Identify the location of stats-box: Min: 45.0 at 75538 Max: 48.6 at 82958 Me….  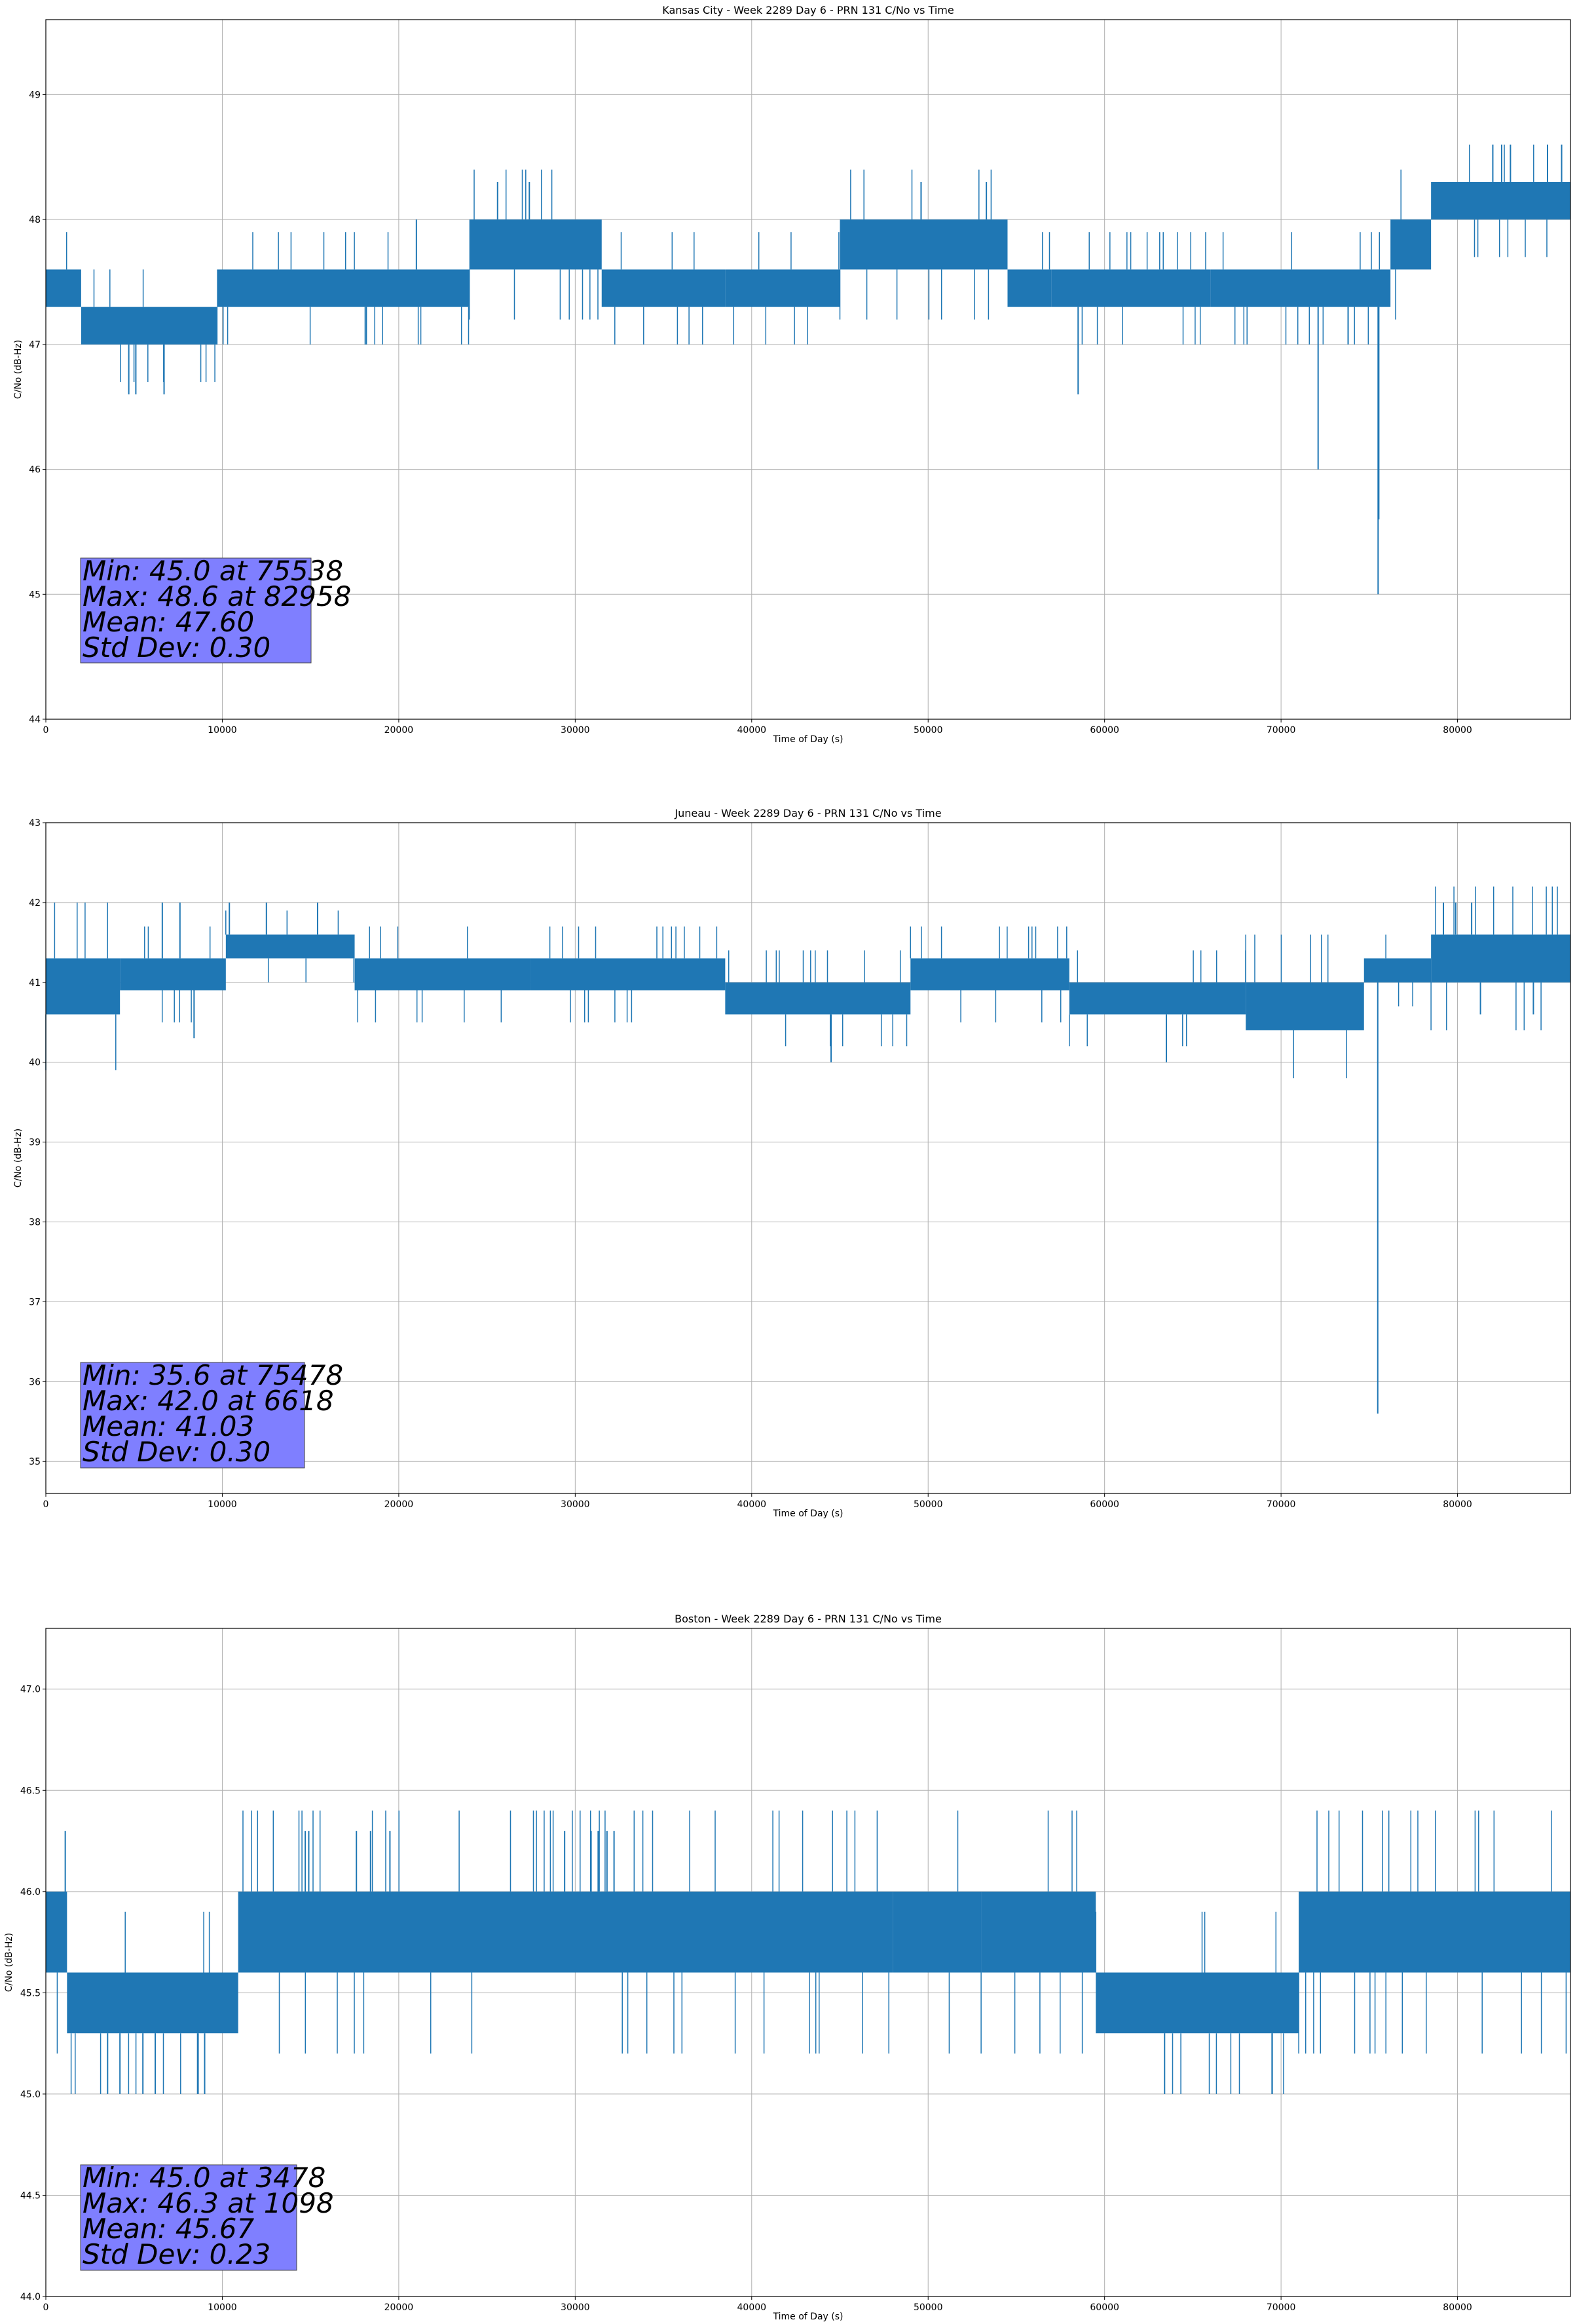
(215, 609).